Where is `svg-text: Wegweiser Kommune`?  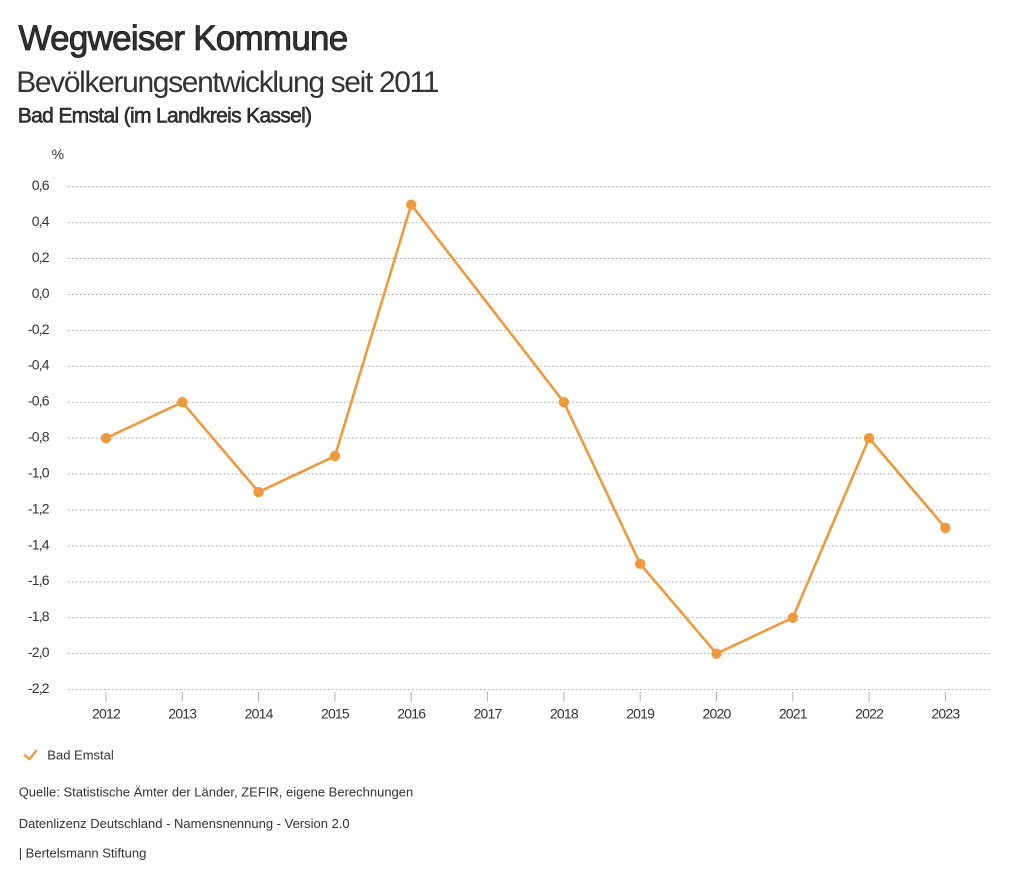
svg-text: Wegweiser Kommune is located at coordinates (183, 38).